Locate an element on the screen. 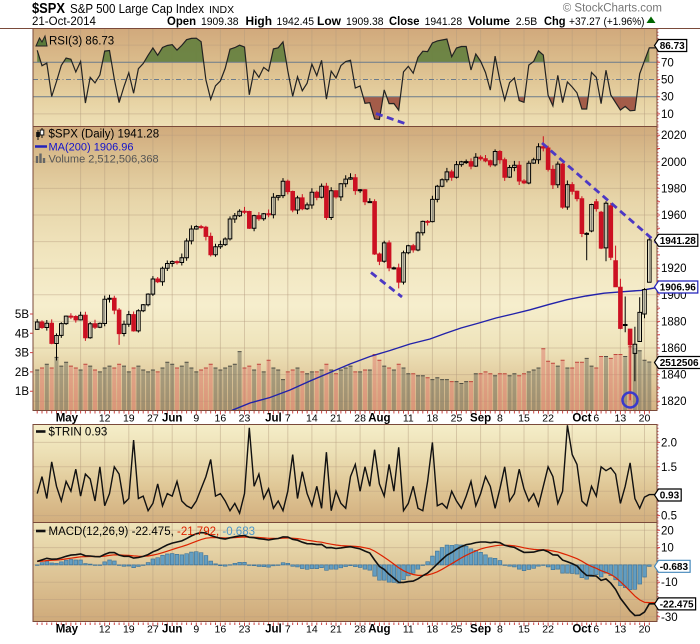  svg-text: 1942.45 is located at coordinates (296, 22).